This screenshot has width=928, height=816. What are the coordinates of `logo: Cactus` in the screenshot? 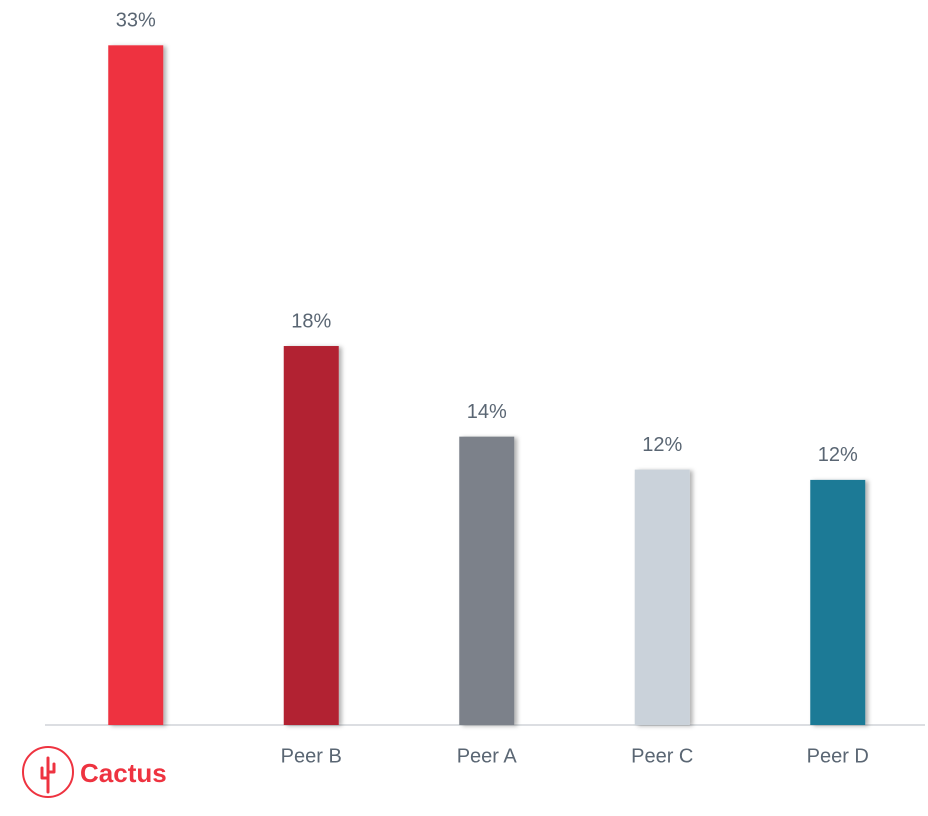 It's located at (94, 772).